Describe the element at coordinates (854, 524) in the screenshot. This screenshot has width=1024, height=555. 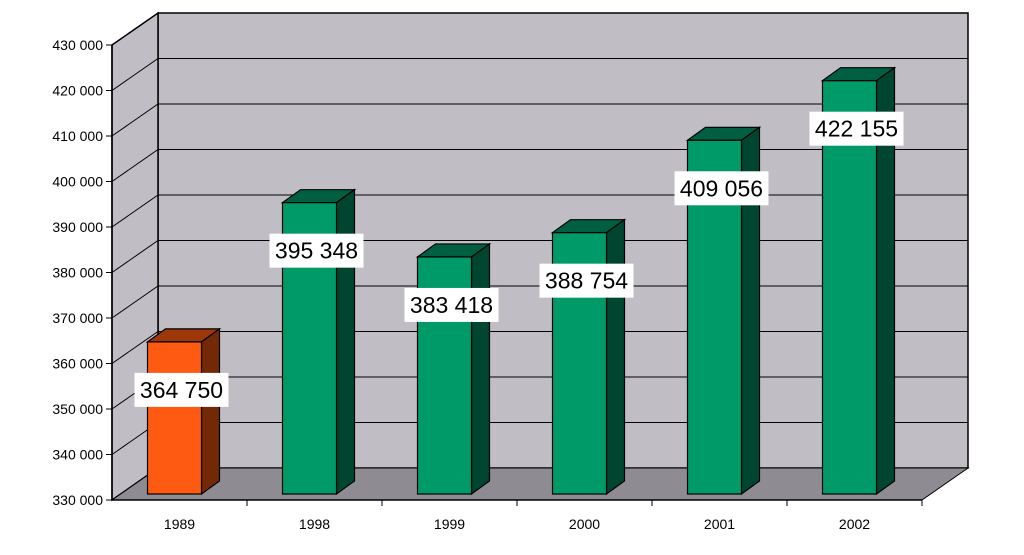
I see `x-tick-label: 2002` at that location.